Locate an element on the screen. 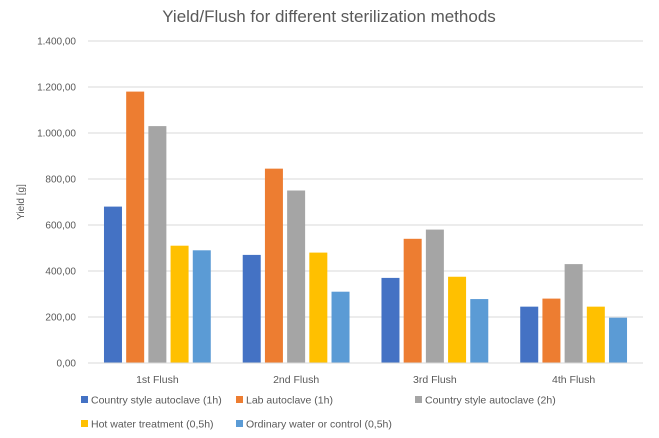  legend-label: Lab autoclave (1h) is located at coordinates (289, 401).